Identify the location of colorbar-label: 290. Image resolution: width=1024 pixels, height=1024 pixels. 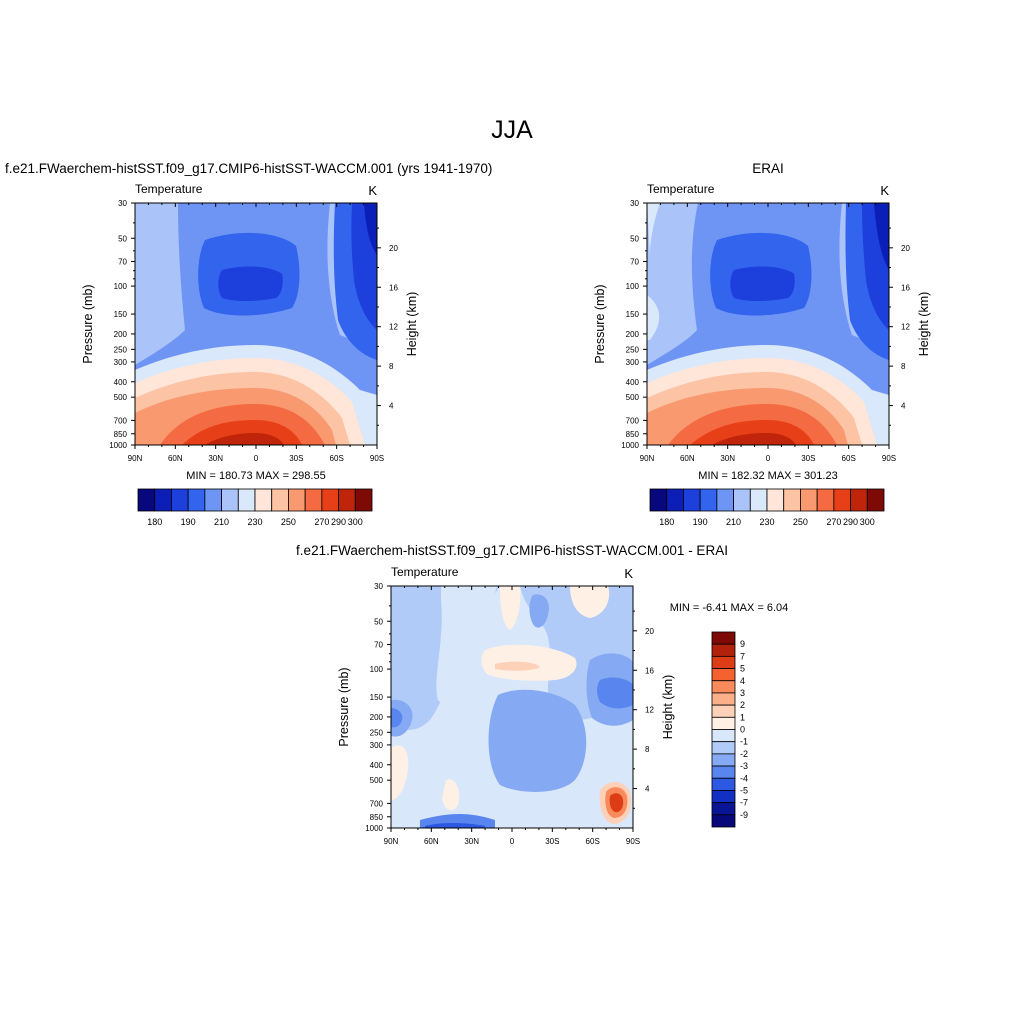
(850, 522).